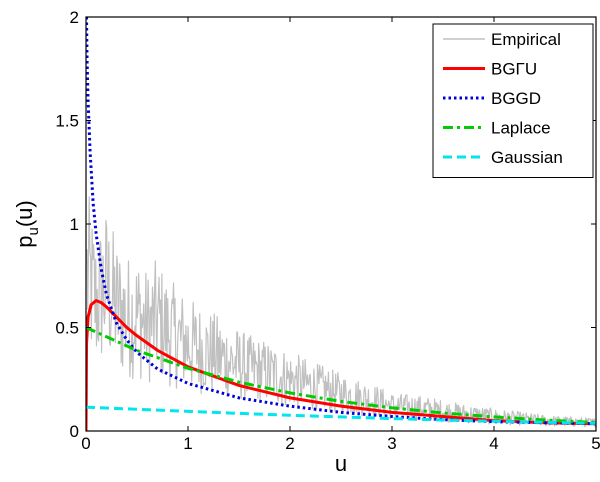 This screenshot has width=600, height=482. Describe the element at coordinates (289, 443) in the screenshot. I see `x-tick-label: 2` at that location.